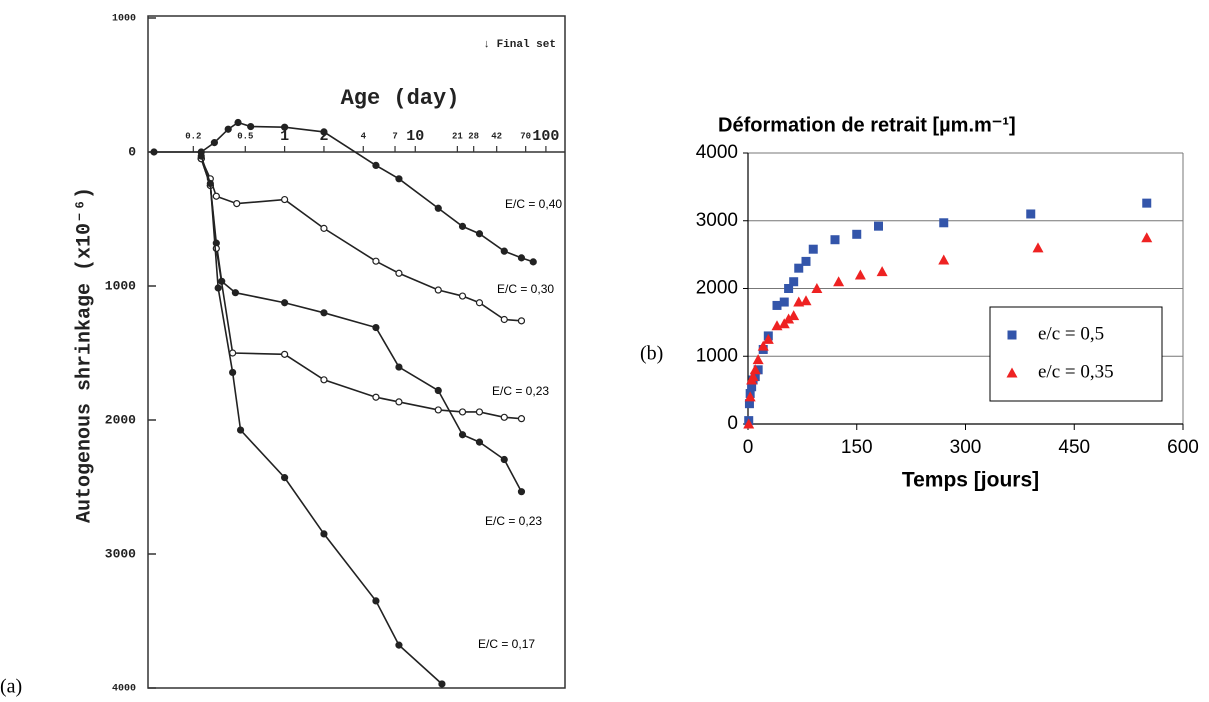  What do you see at coordinates (545, 136) in the screenshot?
I see `x-tick-label: 100` at bounding box center [545, 136].